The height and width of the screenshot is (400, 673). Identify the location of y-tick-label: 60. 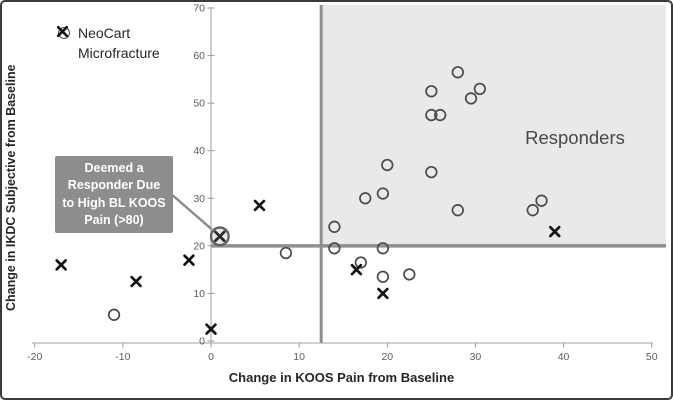
(199, 56).